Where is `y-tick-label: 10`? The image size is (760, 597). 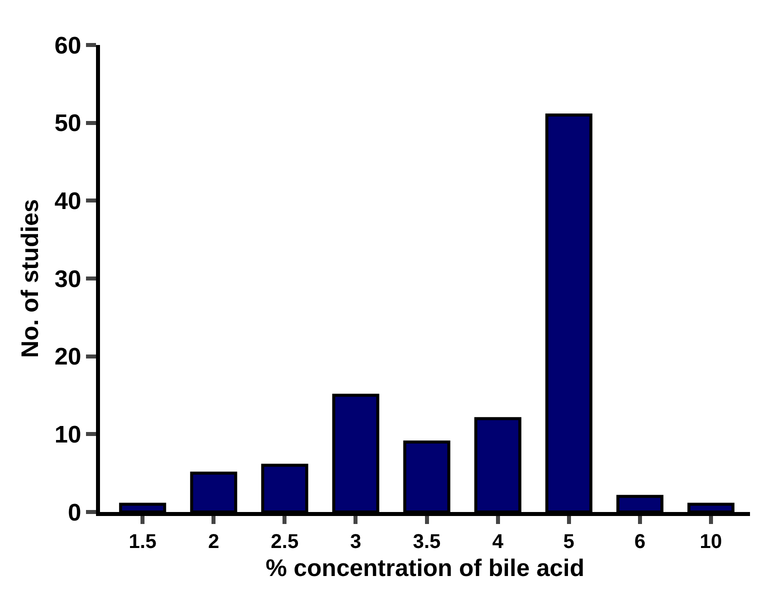 y-tick-label: 10 is located at coordinates (68, 435).